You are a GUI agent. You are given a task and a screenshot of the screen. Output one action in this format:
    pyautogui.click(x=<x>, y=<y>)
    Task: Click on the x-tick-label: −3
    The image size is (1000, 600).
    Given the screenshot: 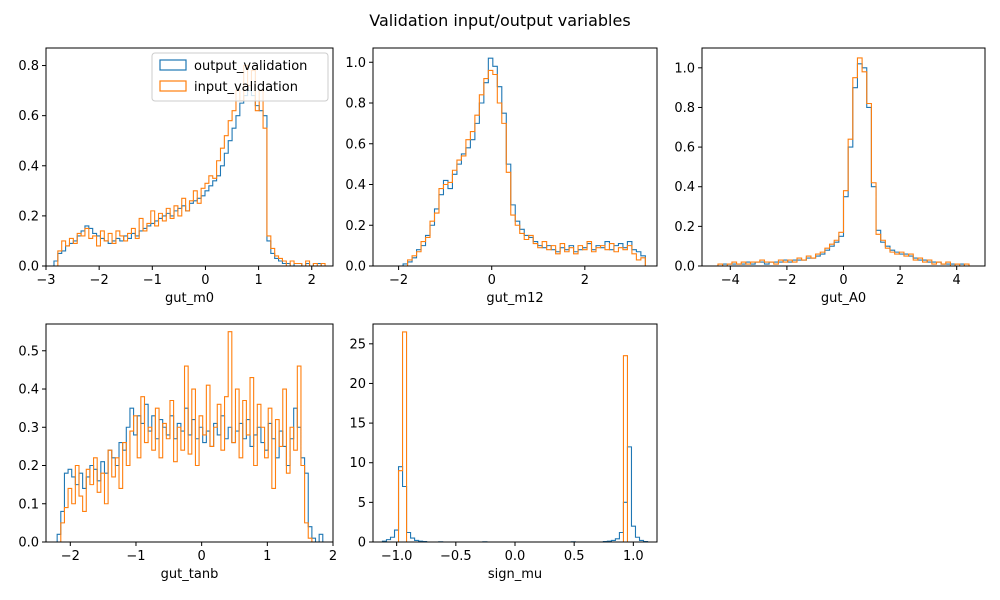 What is the action you would take?
    pyautogui.click(x=45, y=280)
    